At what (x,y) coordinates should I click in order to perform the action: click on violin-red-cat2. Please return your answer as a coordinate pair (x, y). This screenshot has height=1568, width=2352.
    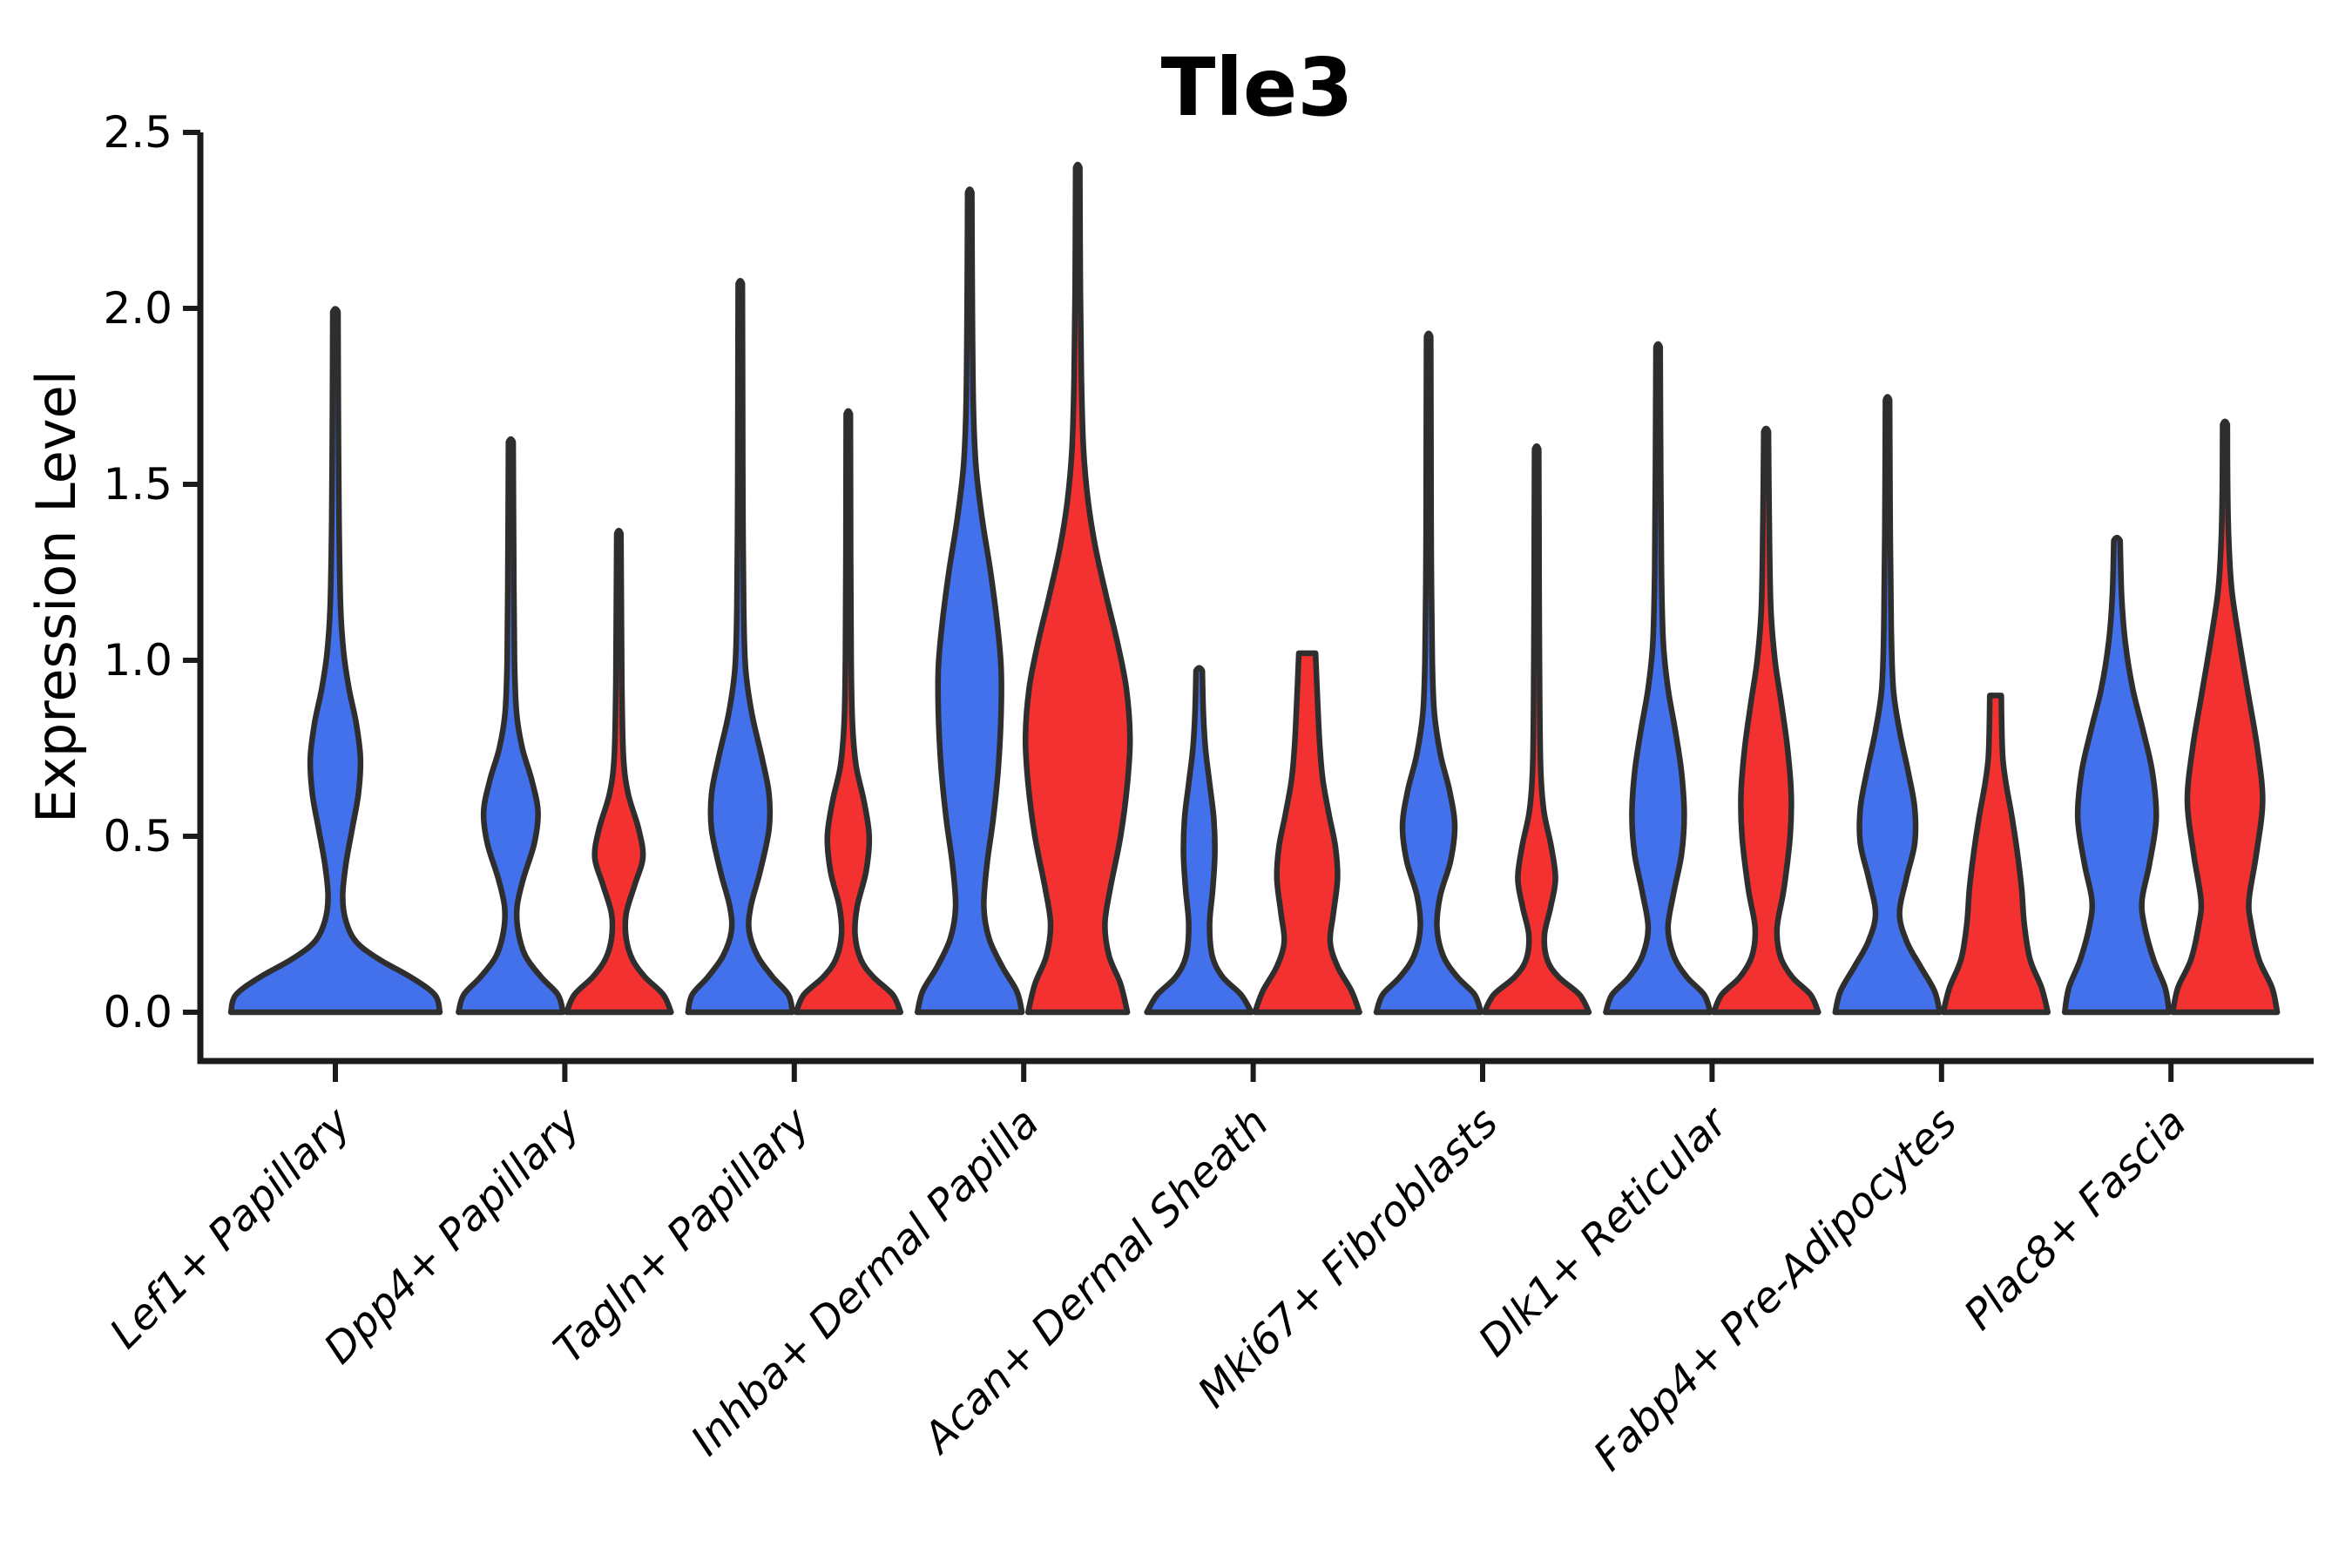
    Looking at the image, I should click on (849, 712).